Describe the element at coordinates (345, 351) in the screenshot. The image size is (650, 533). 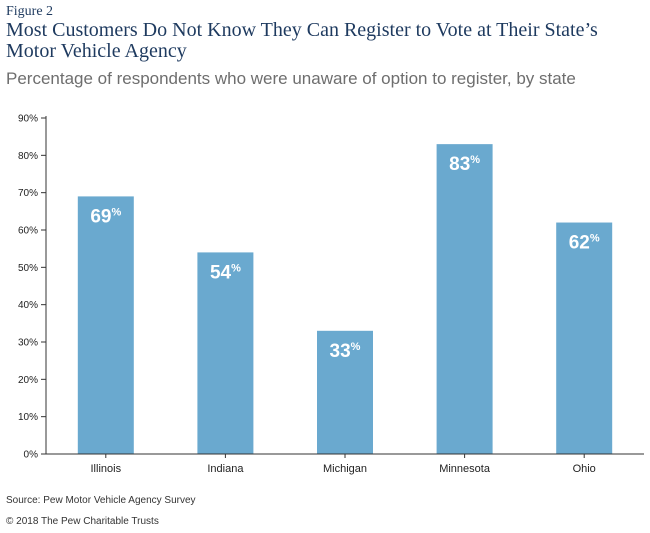
I see `data-label: 33%` at that location.